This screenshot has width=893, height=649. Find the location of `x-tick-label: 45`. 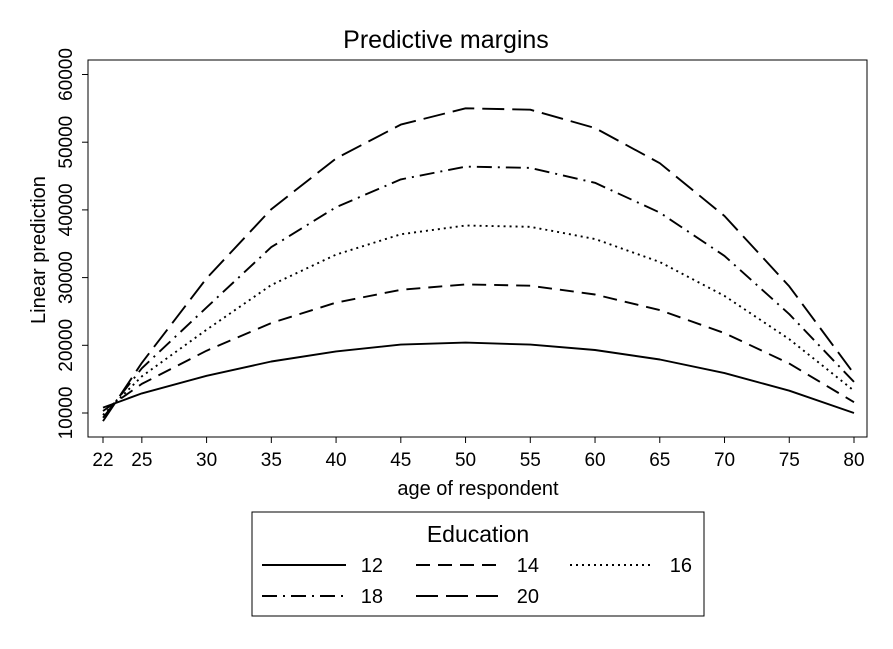

x-tick-label: 45 is located at coordinates (400, 460).